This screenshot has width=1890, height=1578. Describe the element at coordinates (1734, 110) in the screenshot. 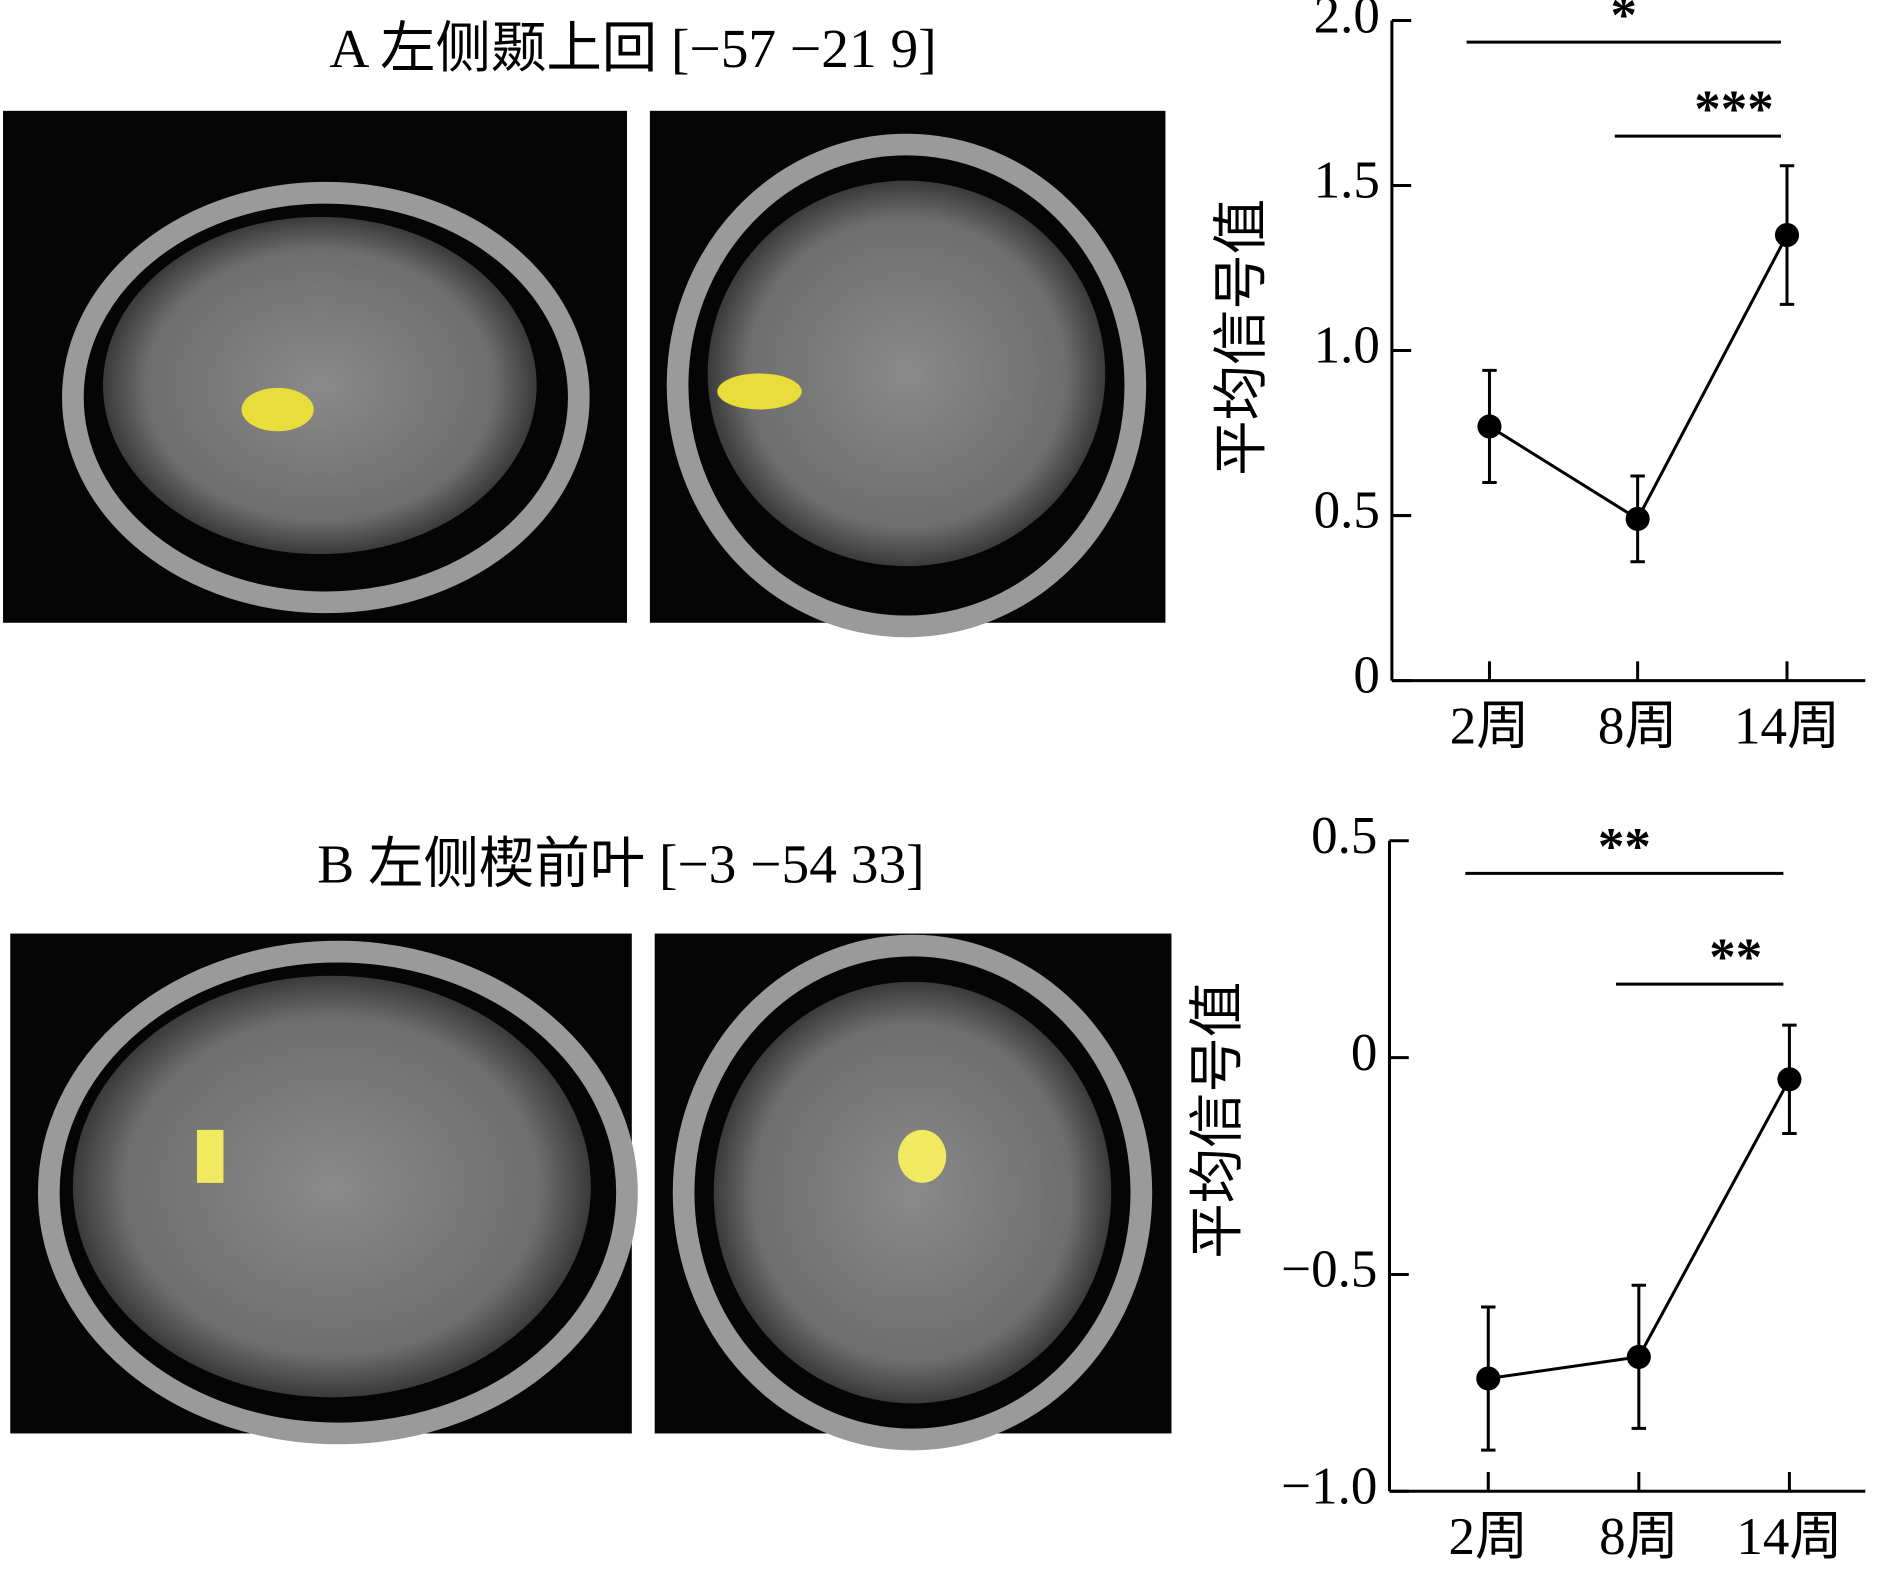

I see `significance-label: ***` at that location.